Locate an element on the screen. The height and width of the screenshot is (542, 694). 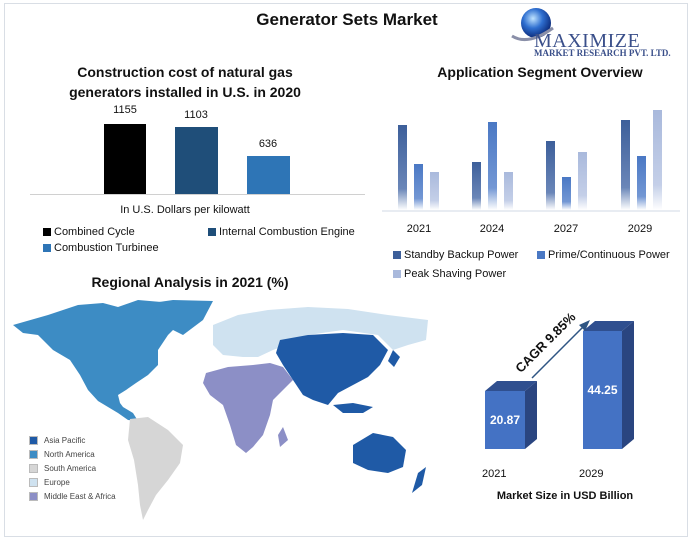
bar-internal-combustion-engine is located at coordinates (196, 160).